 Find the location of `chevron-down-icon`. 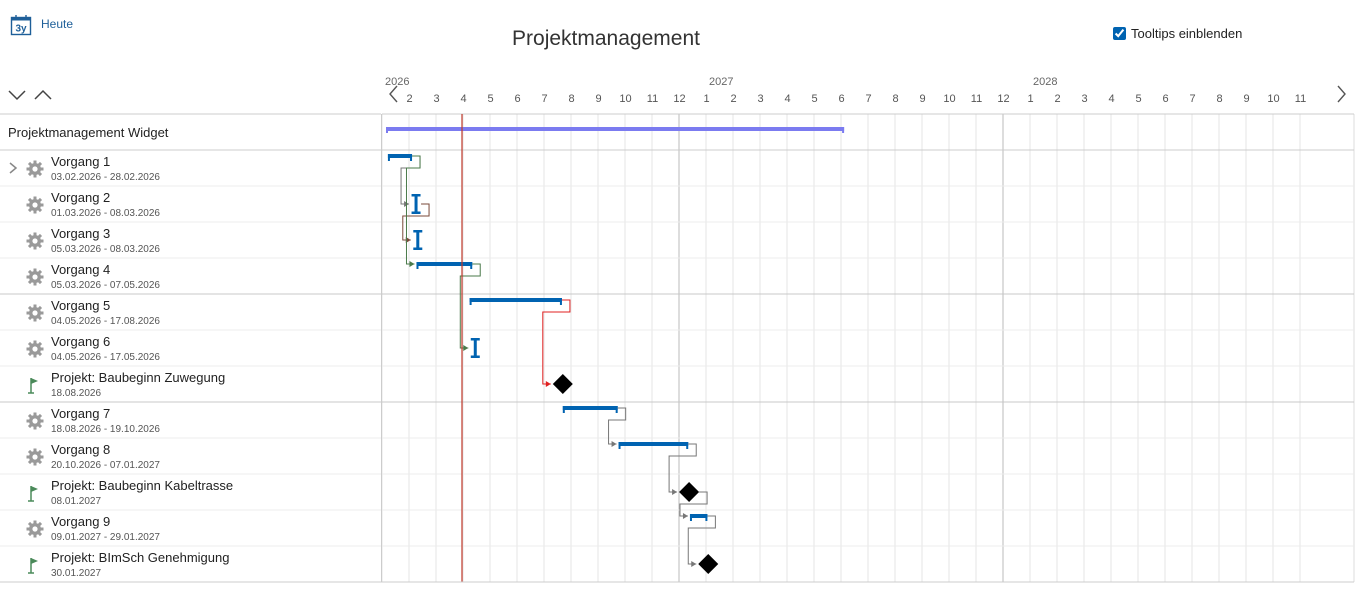

chevron-down-icon is located at coordinates (17, 95).